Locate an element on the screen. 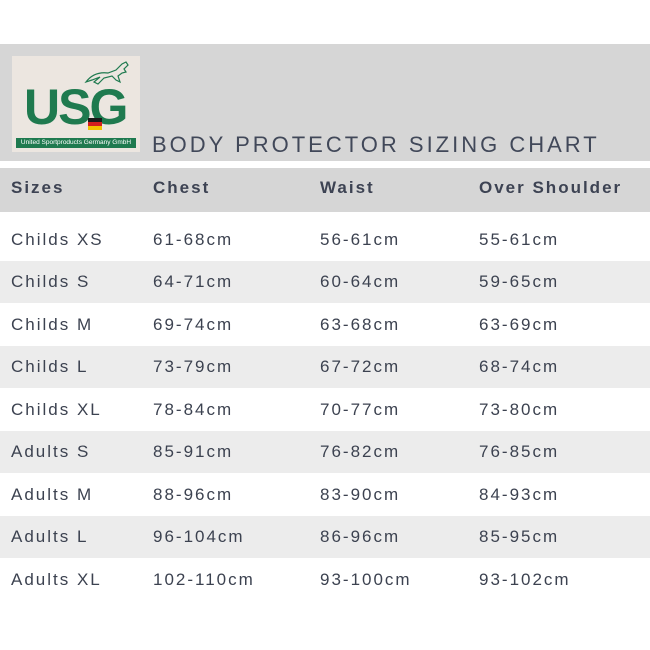 This screenshot has height=650, width=650. table-row: Childs M 69-74cm 63-68cm 63-69cm is located at coordinates (325, 325).